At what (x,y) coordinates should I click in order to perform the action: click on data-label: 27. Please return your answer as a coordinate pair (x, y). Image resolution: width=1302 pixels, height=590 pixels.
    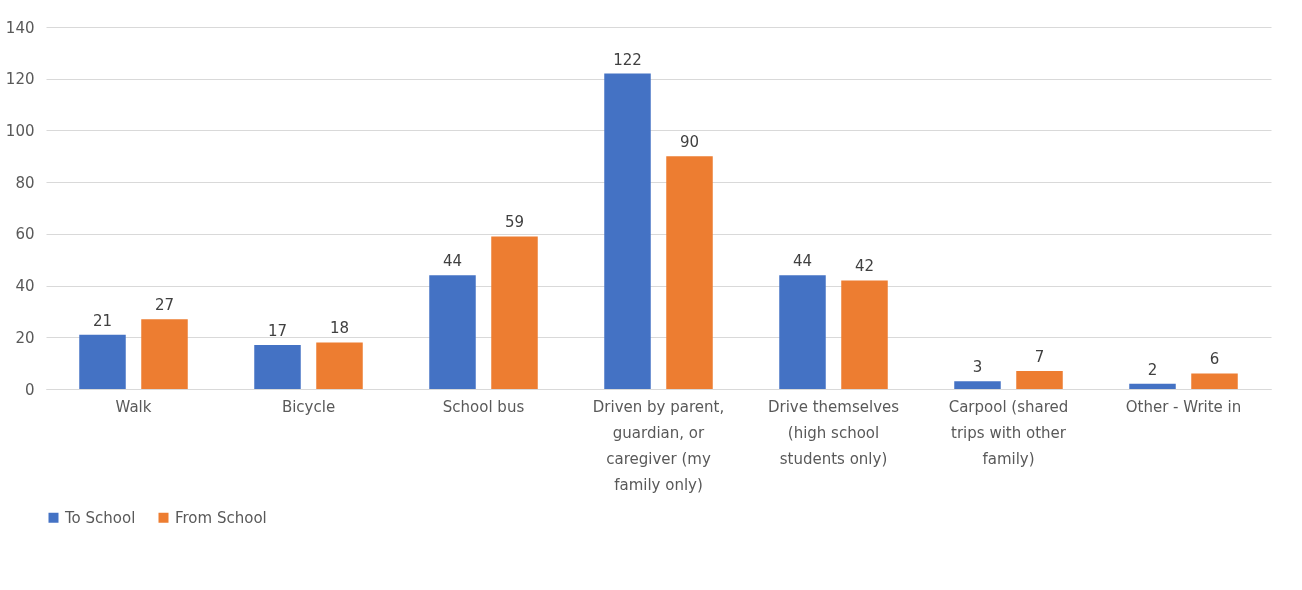
    Looking at the image, I should click on (164, 305).